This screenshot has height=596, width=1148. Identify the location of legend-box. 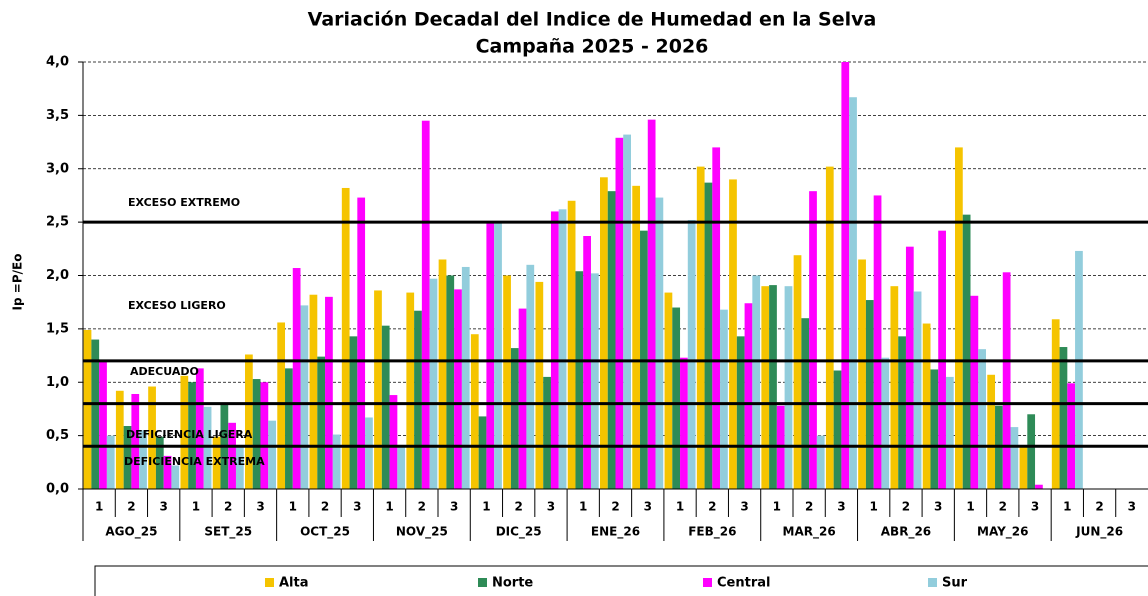
(621, 580).